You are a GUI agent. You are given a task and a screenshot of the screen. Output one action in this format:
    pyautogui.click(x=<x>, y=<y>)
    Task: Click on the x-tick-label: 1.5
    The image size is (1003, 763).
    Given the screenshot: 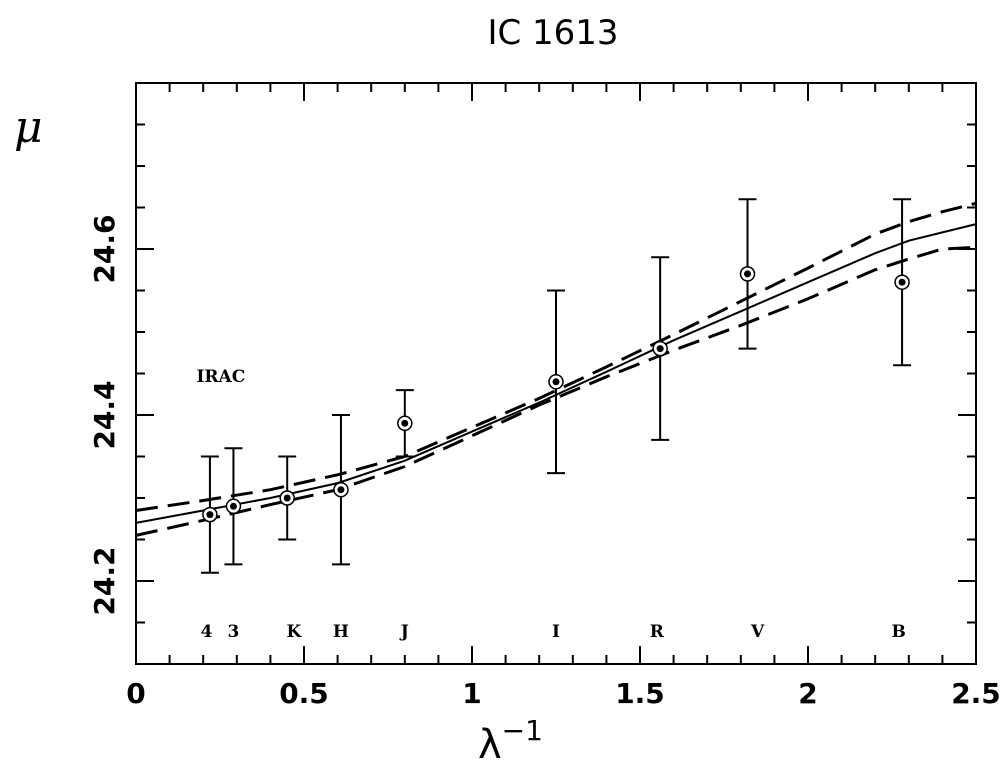 What is the action you would take?
    pyautogui.click(x=640, y=693)
    